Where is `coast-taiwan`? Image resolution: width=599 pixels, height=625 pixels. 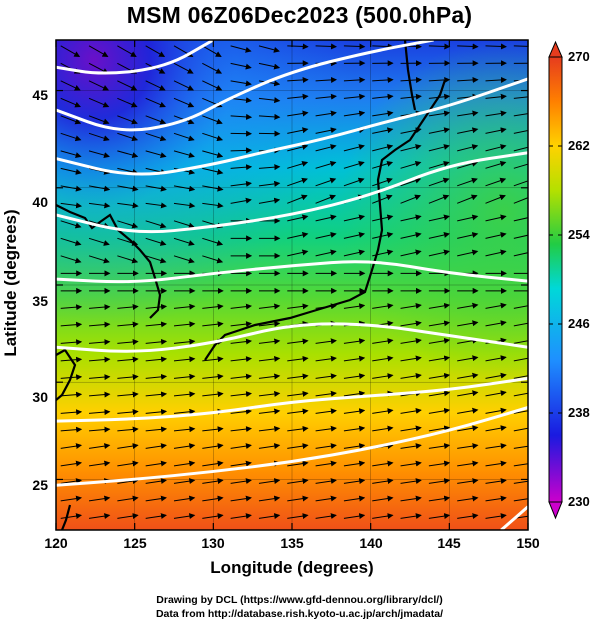
coast-taiwan is located at coordinates (66, 517).